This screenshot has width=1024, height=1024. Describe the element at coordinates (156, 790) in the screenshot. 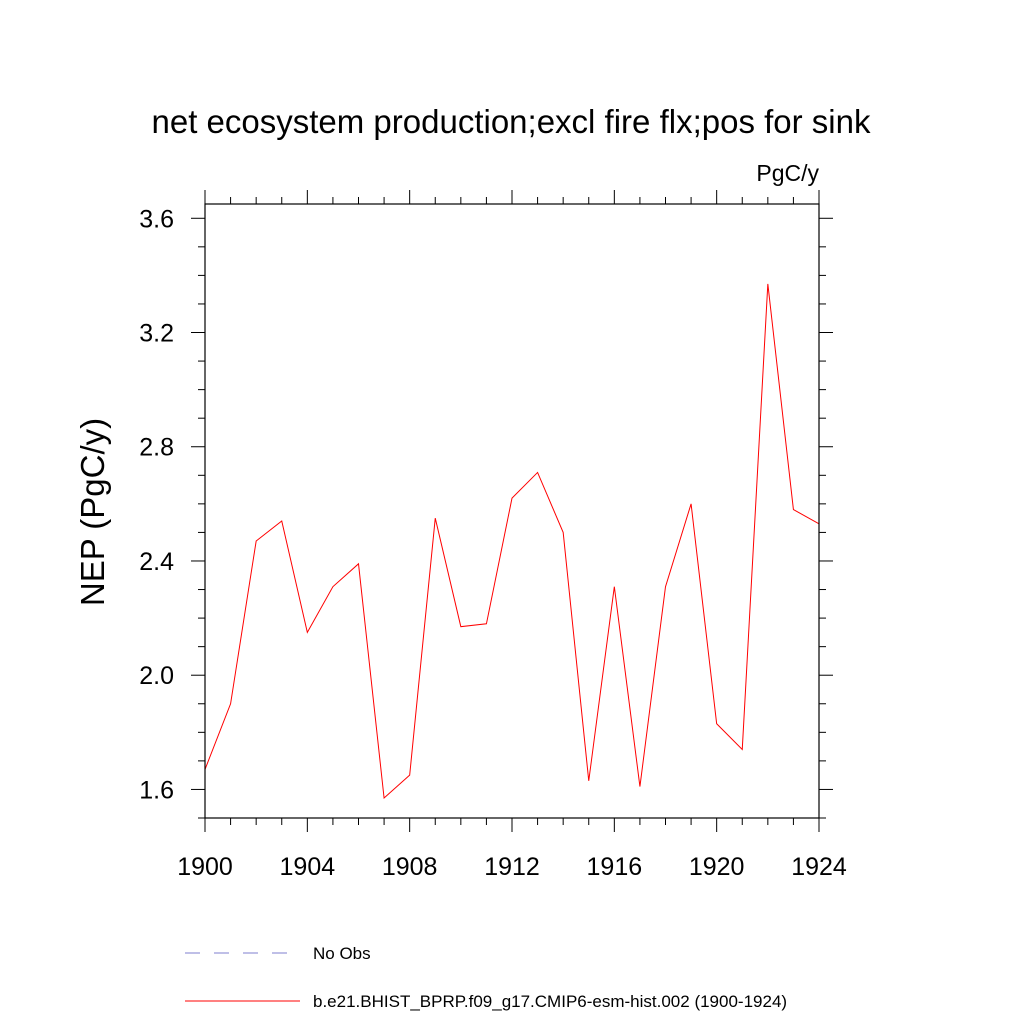

I see `y-tick-label: 1.6` at that location.